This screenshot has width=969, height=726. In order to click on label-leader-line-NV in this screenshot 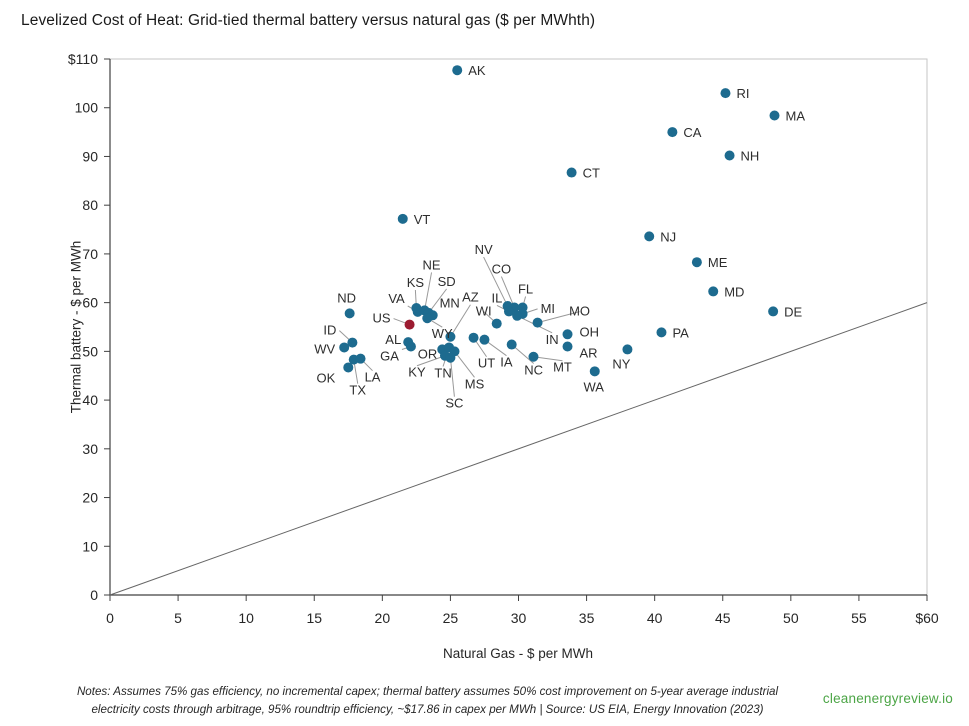, I will do `click(496, 281)`.